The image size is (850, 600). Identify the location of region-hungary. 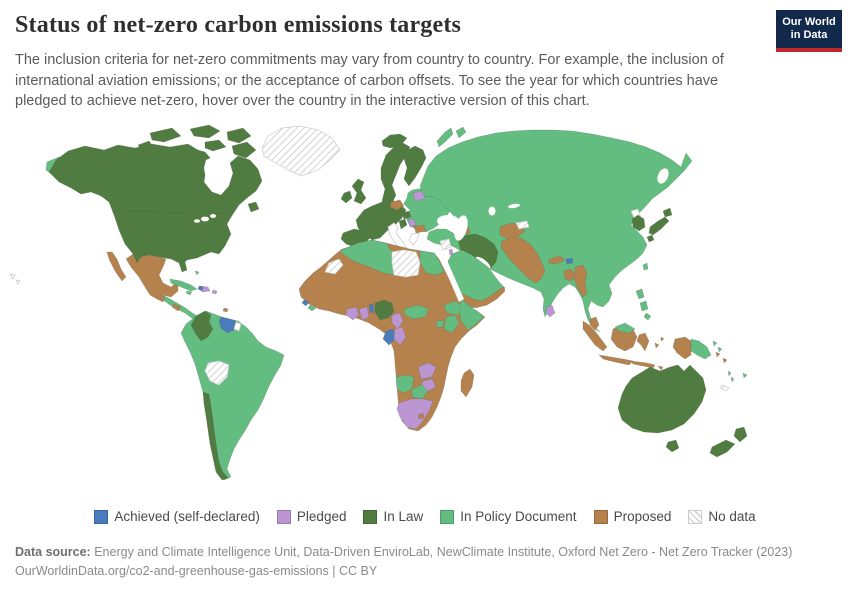
(406, 215).